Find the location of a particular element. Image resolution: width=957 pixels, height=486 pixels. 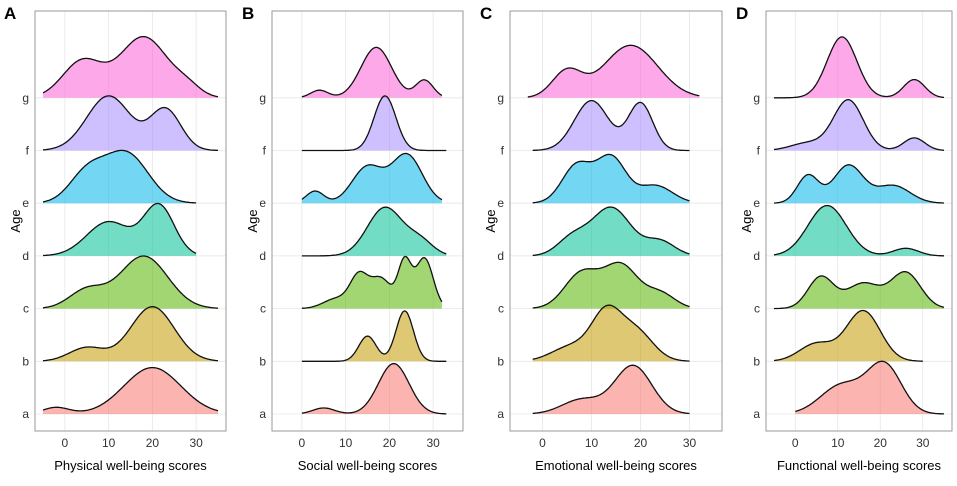

panel-letter: B is located at coordinates (248, 13).